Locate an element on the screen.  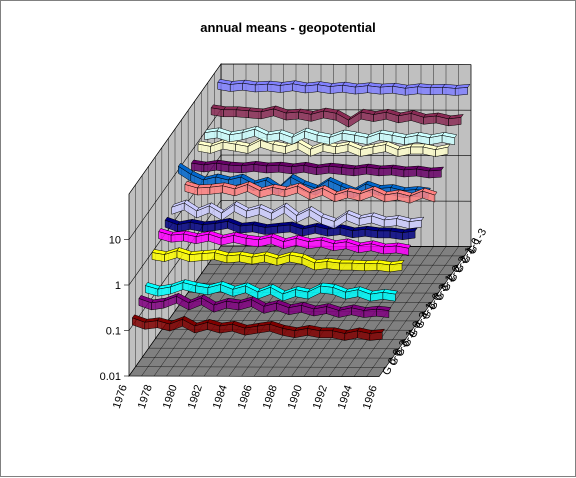
x-tick-label: 1978 is located at coordinates (145, 396).